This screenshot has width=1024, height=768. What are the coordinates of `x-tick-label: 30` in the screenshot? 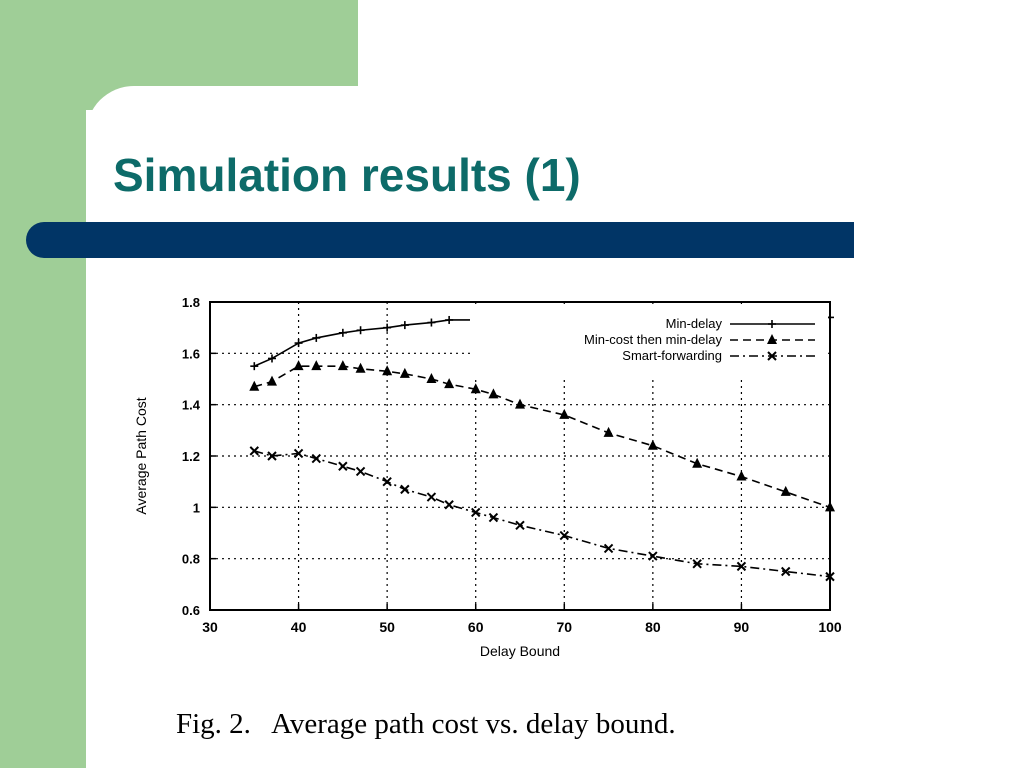 It's located at (210, 627).